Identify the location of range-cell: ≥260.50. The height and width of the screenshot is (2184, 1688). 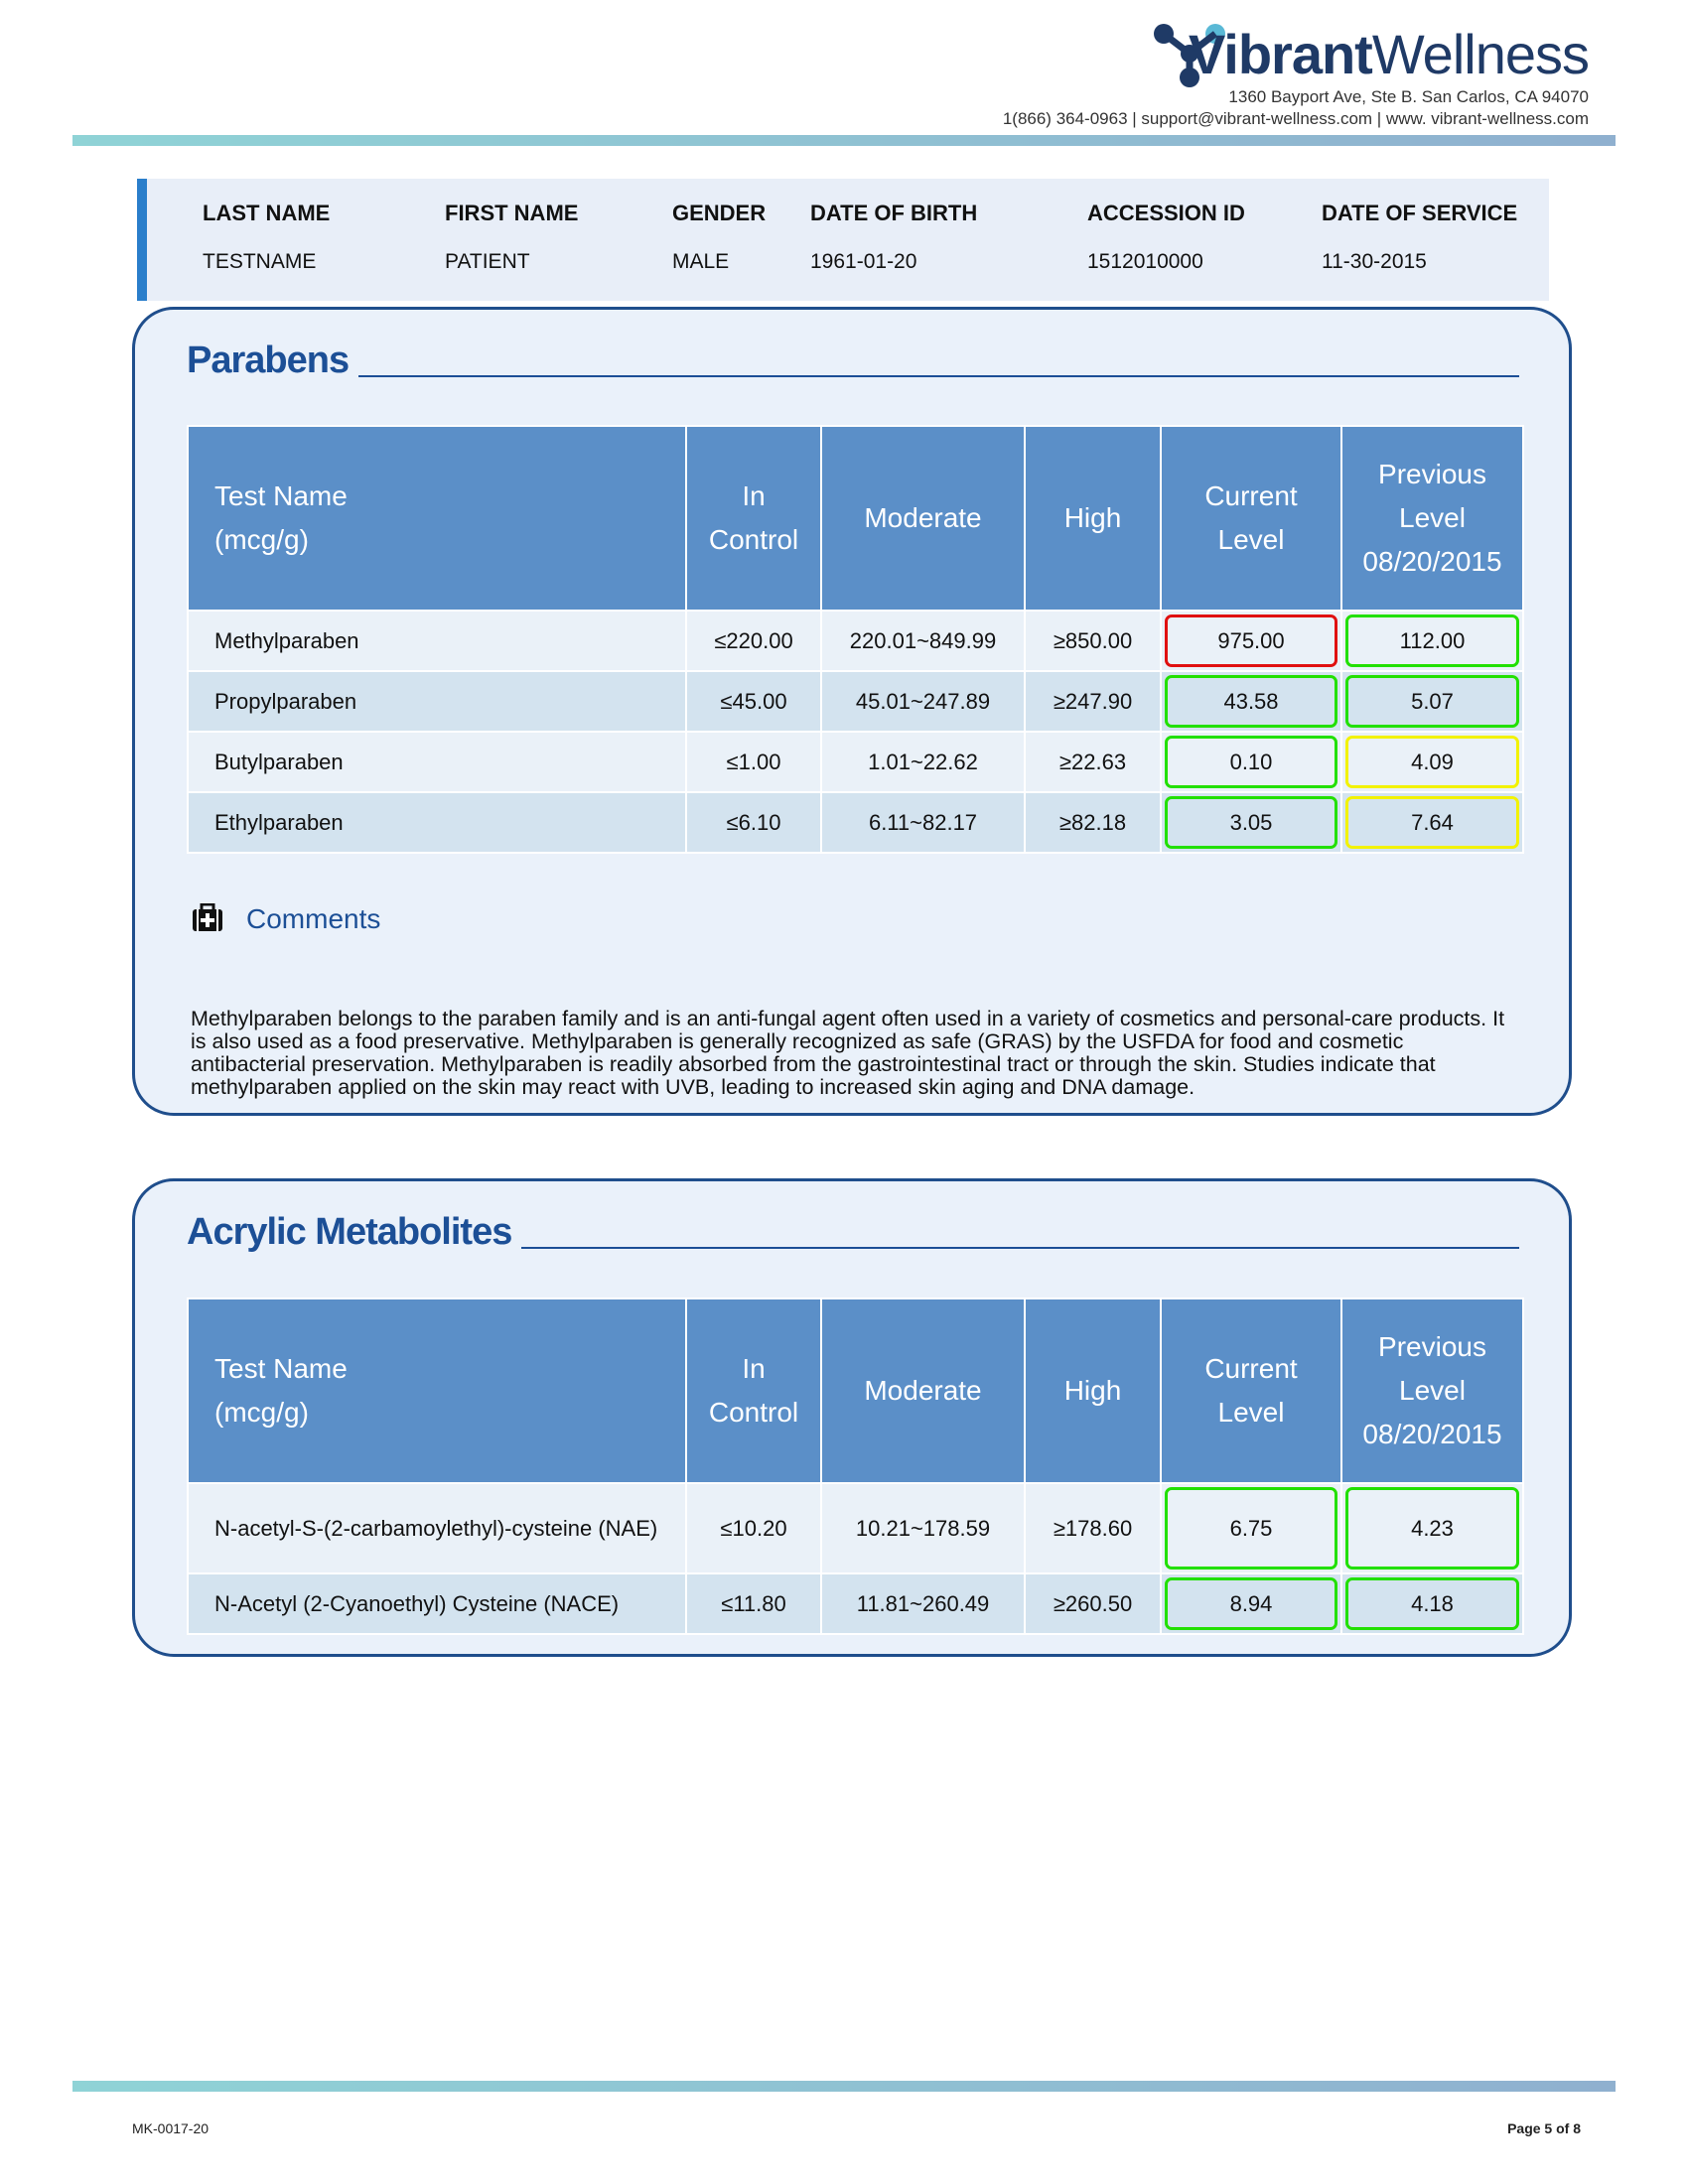
(1093, 1603).